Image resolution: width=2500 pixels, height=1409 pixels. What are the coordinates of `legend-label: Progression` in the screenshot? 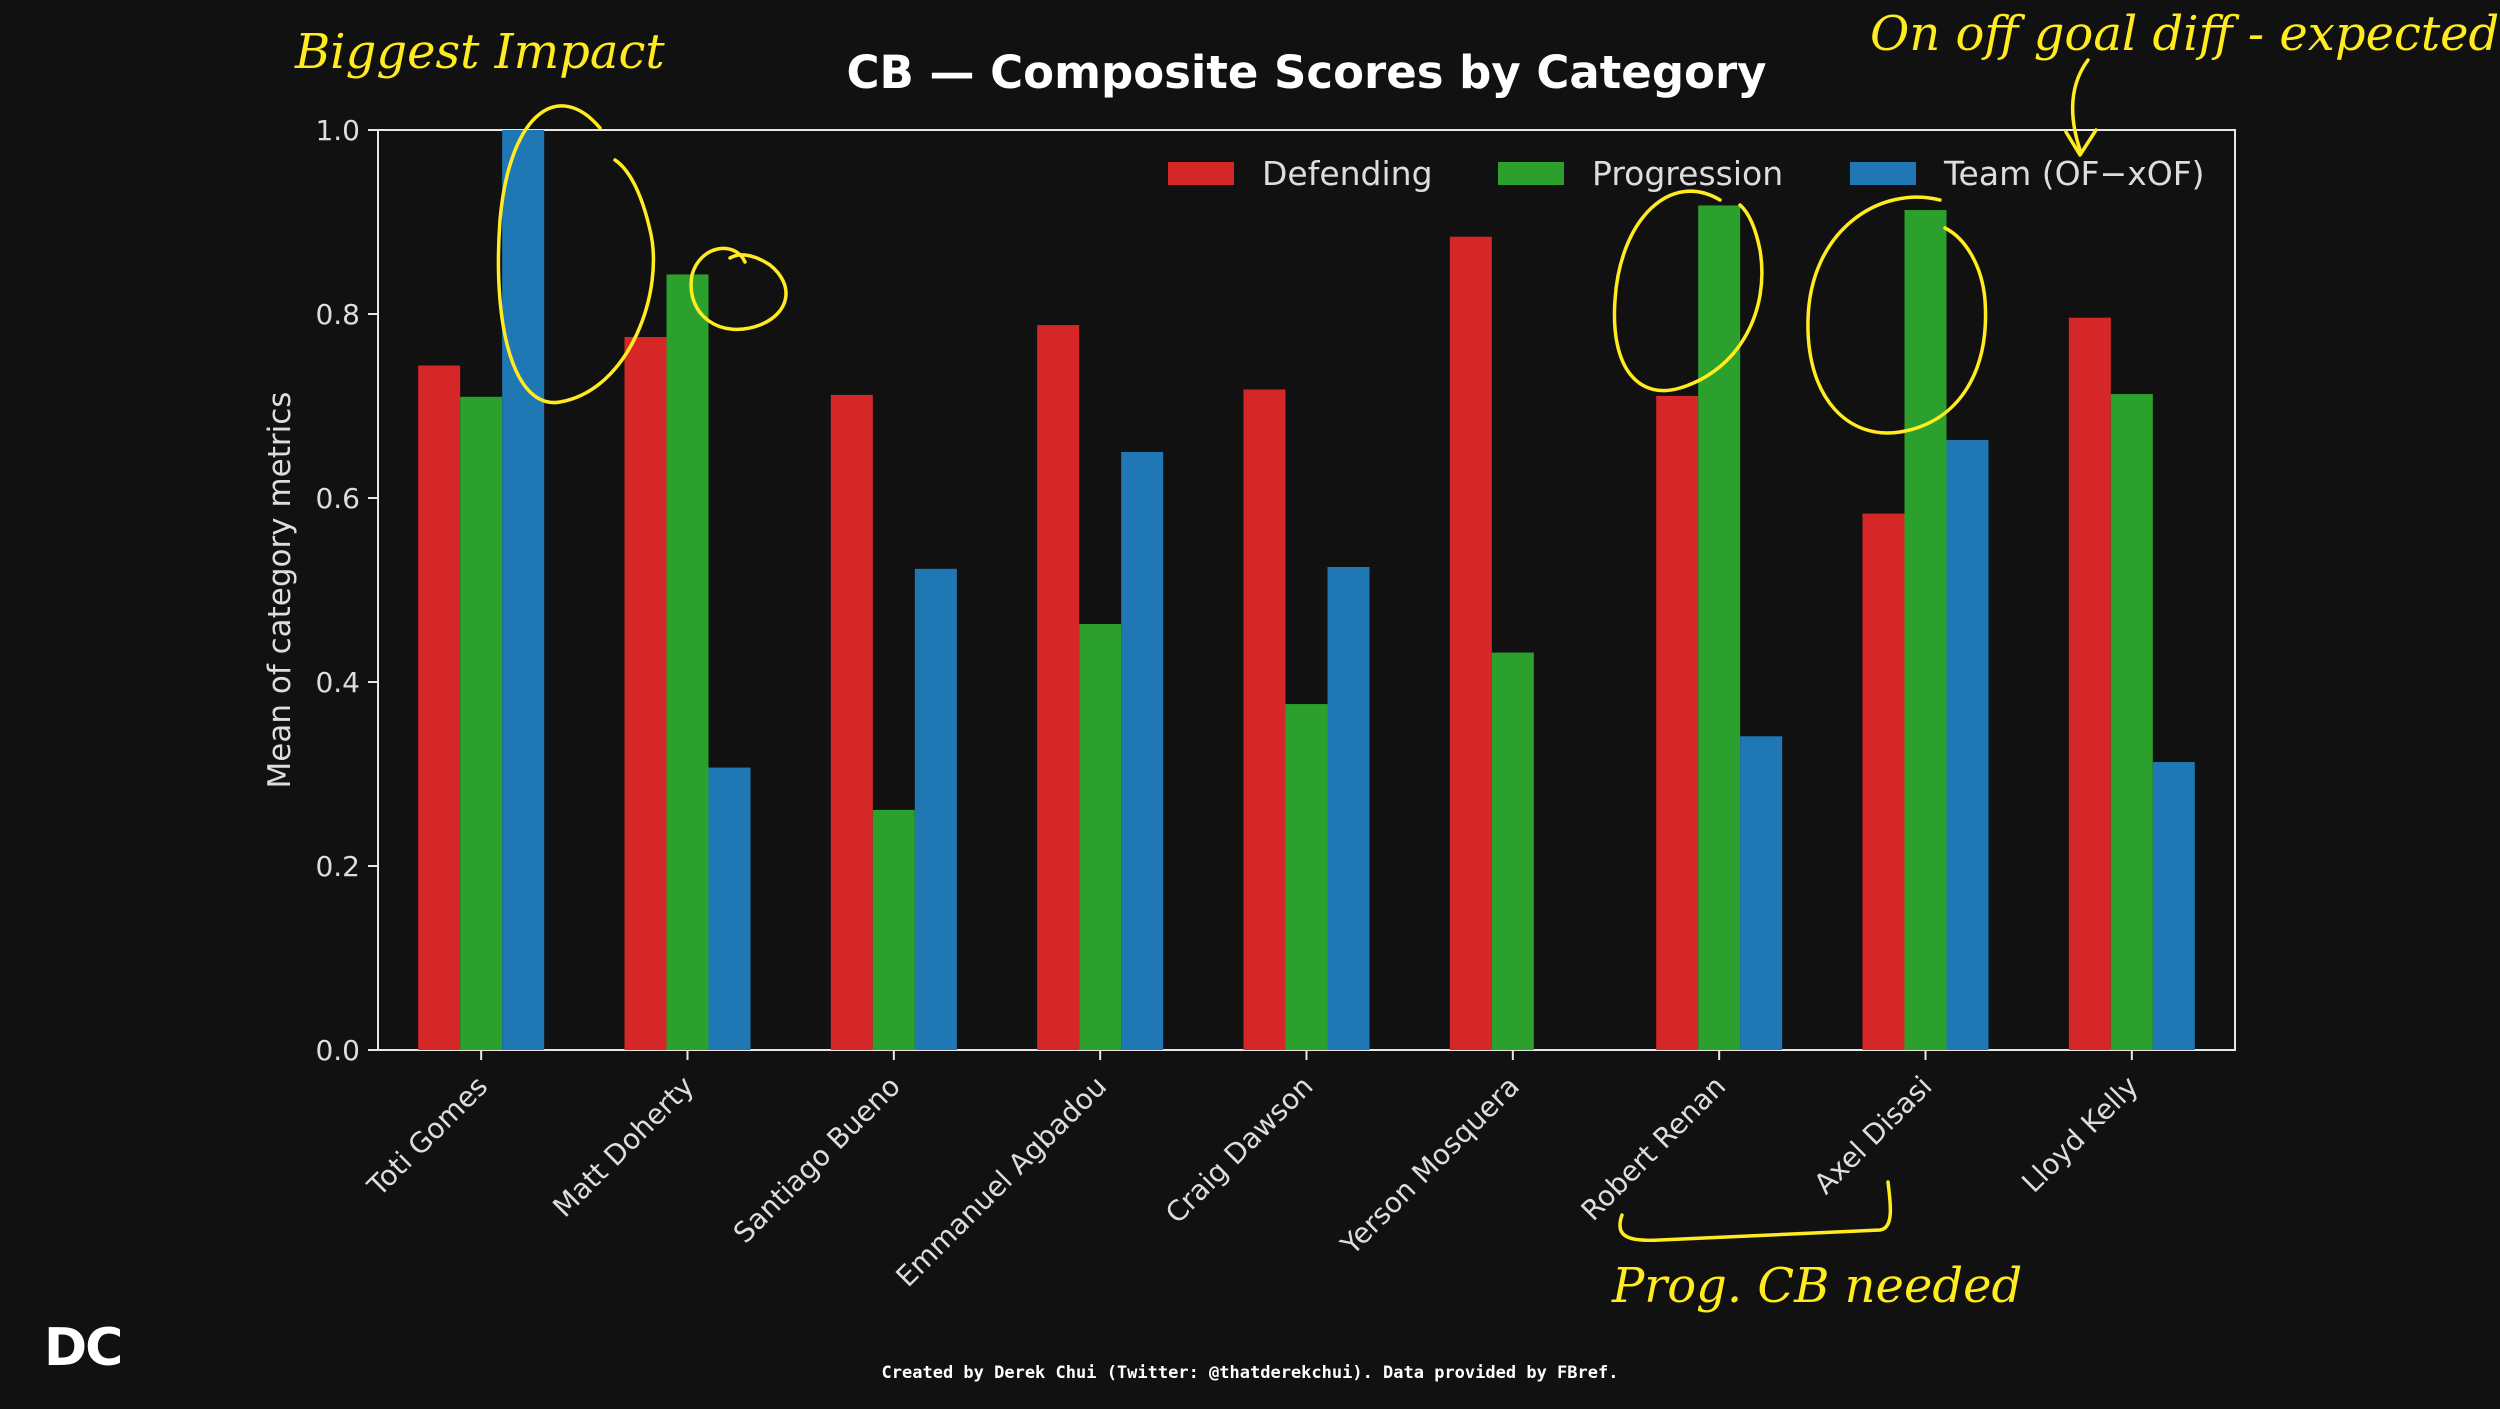 It's located at (1687, 173).